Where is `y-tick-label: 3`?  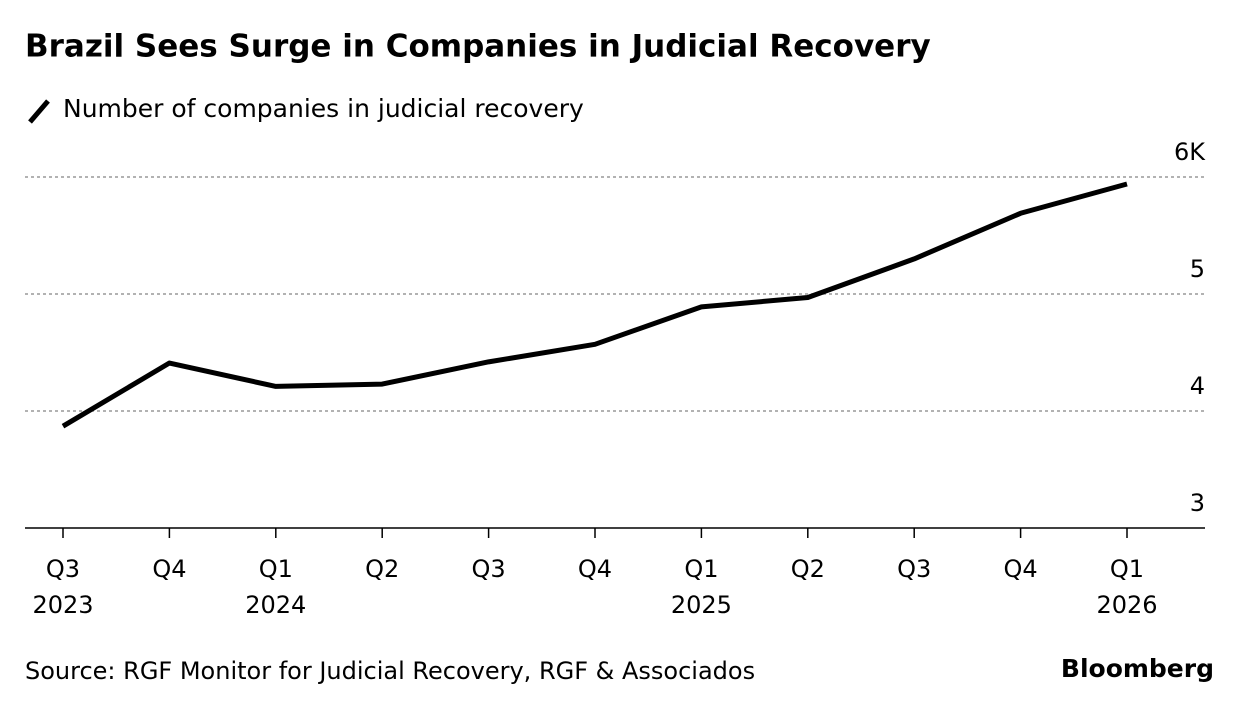
y-tick-label: 3 is located at coordinates (1197, 503).